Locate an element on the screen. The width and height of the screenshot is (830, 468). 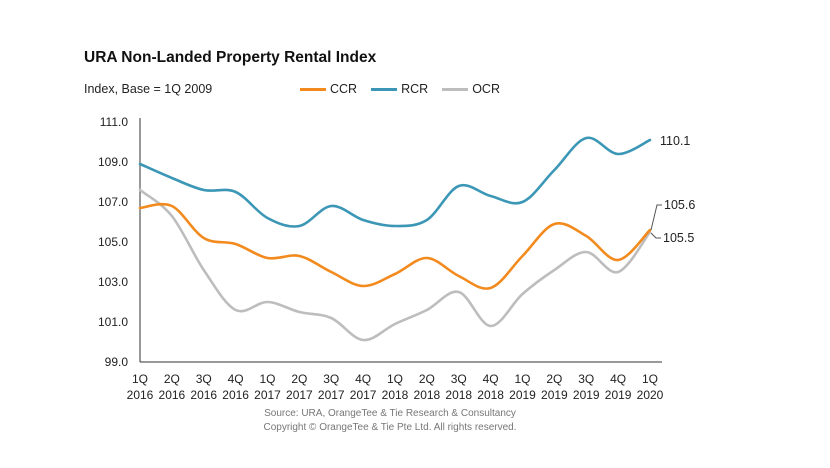
end-label-ccr: 105.6 is located at coordinates (679, 205).